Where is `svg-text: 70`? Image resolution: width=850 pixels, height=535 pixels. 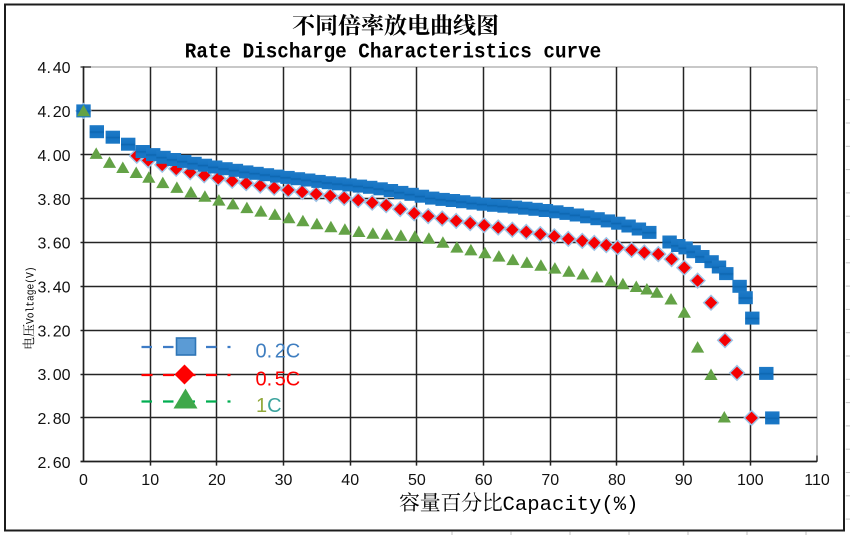 svg-text: 70 is located at coordinates (550, 480).